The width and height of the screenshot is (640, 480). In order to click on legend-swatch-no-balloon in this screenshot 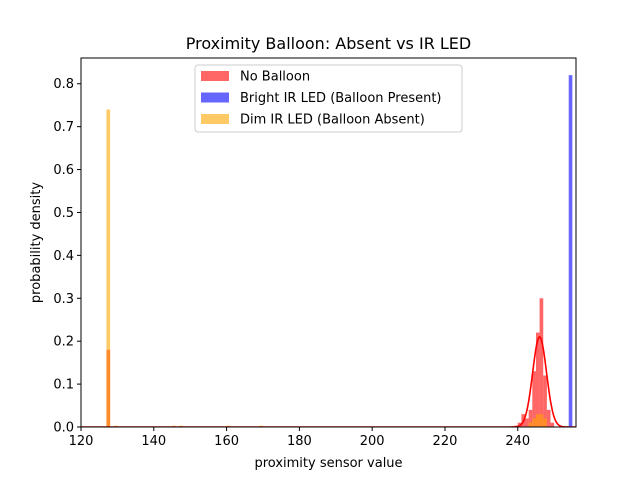, I will do `click(215, 76)`.